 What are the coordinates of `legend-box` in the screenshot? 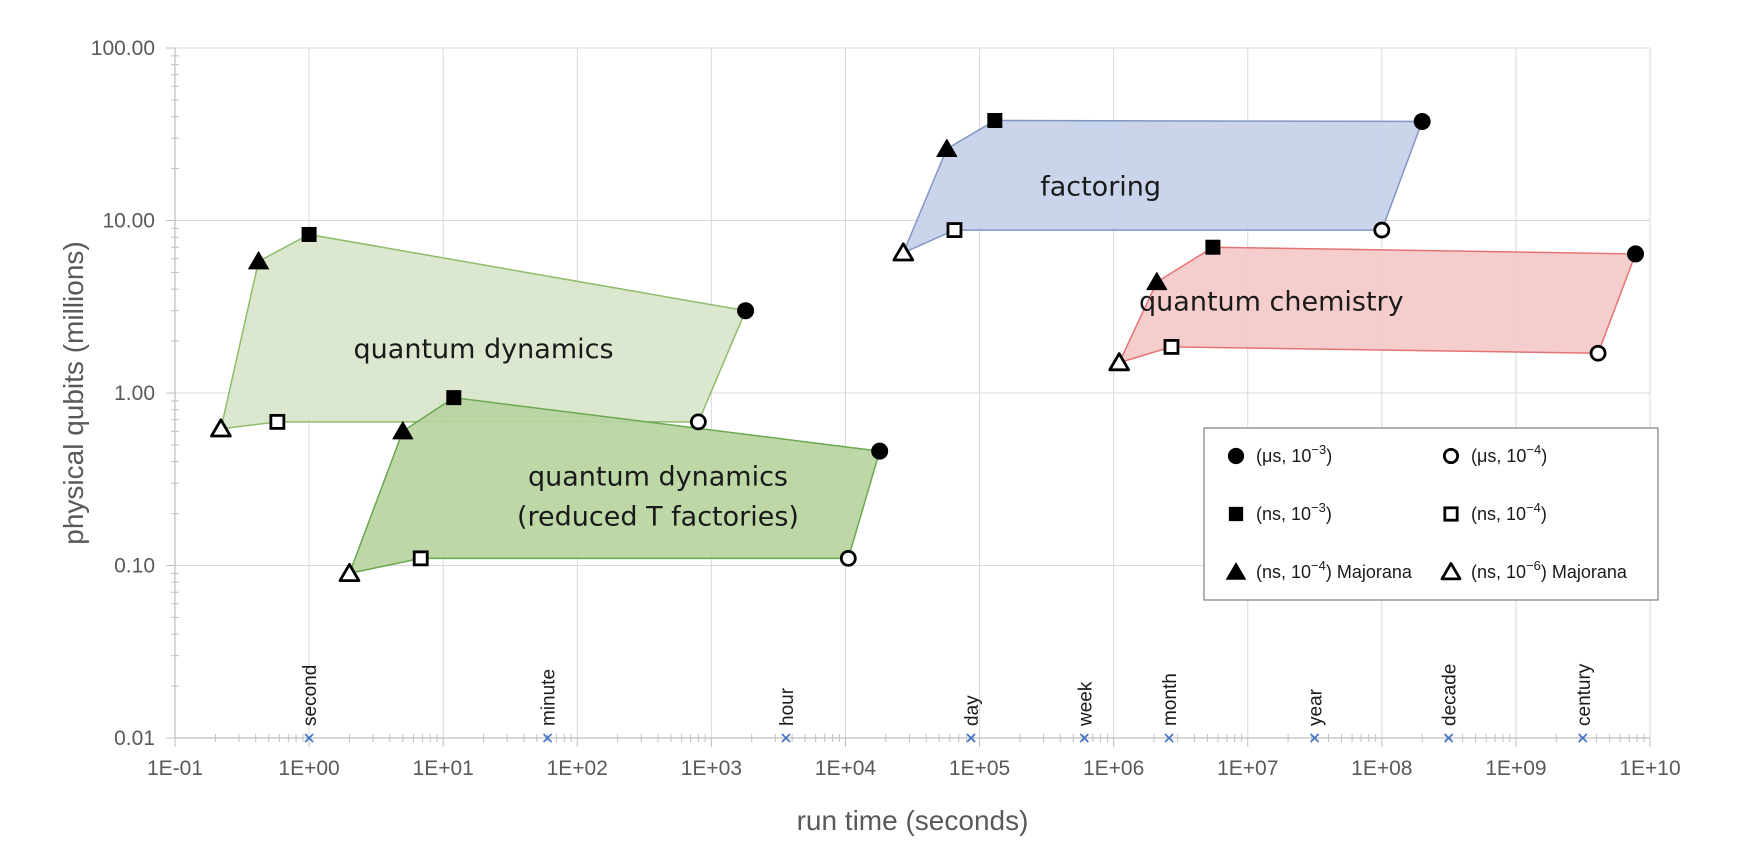 It's located at (1431, 514).